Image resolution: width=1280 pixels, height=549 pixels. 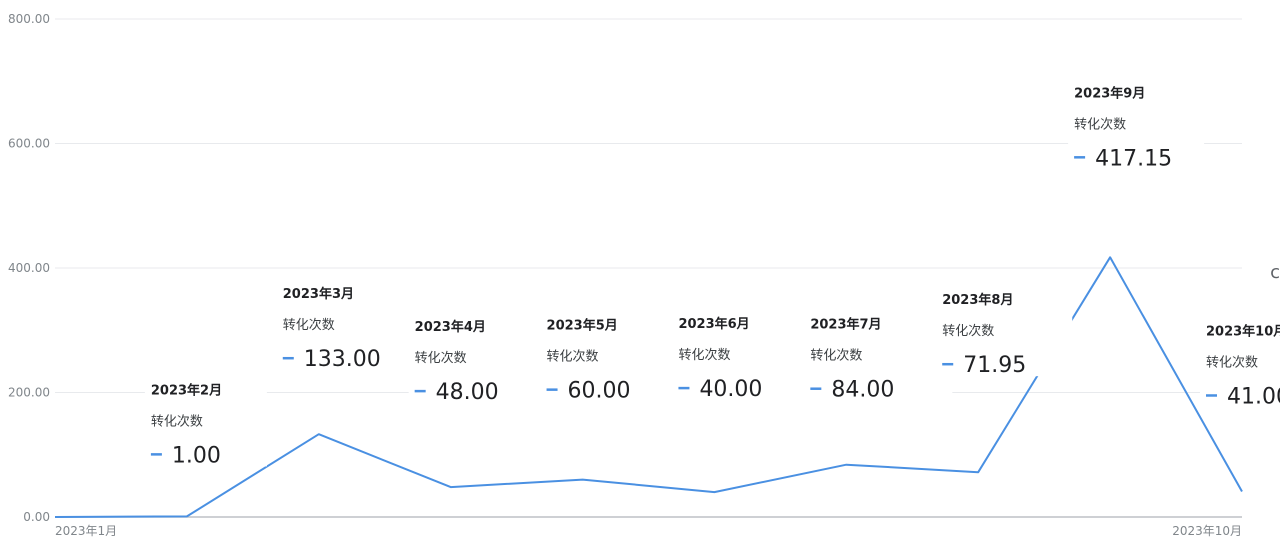 What do you see at coordinates (1253, 396) in the screenshot?
I see `tooltip-value: 41.00` at bounding box center [1253, 396].